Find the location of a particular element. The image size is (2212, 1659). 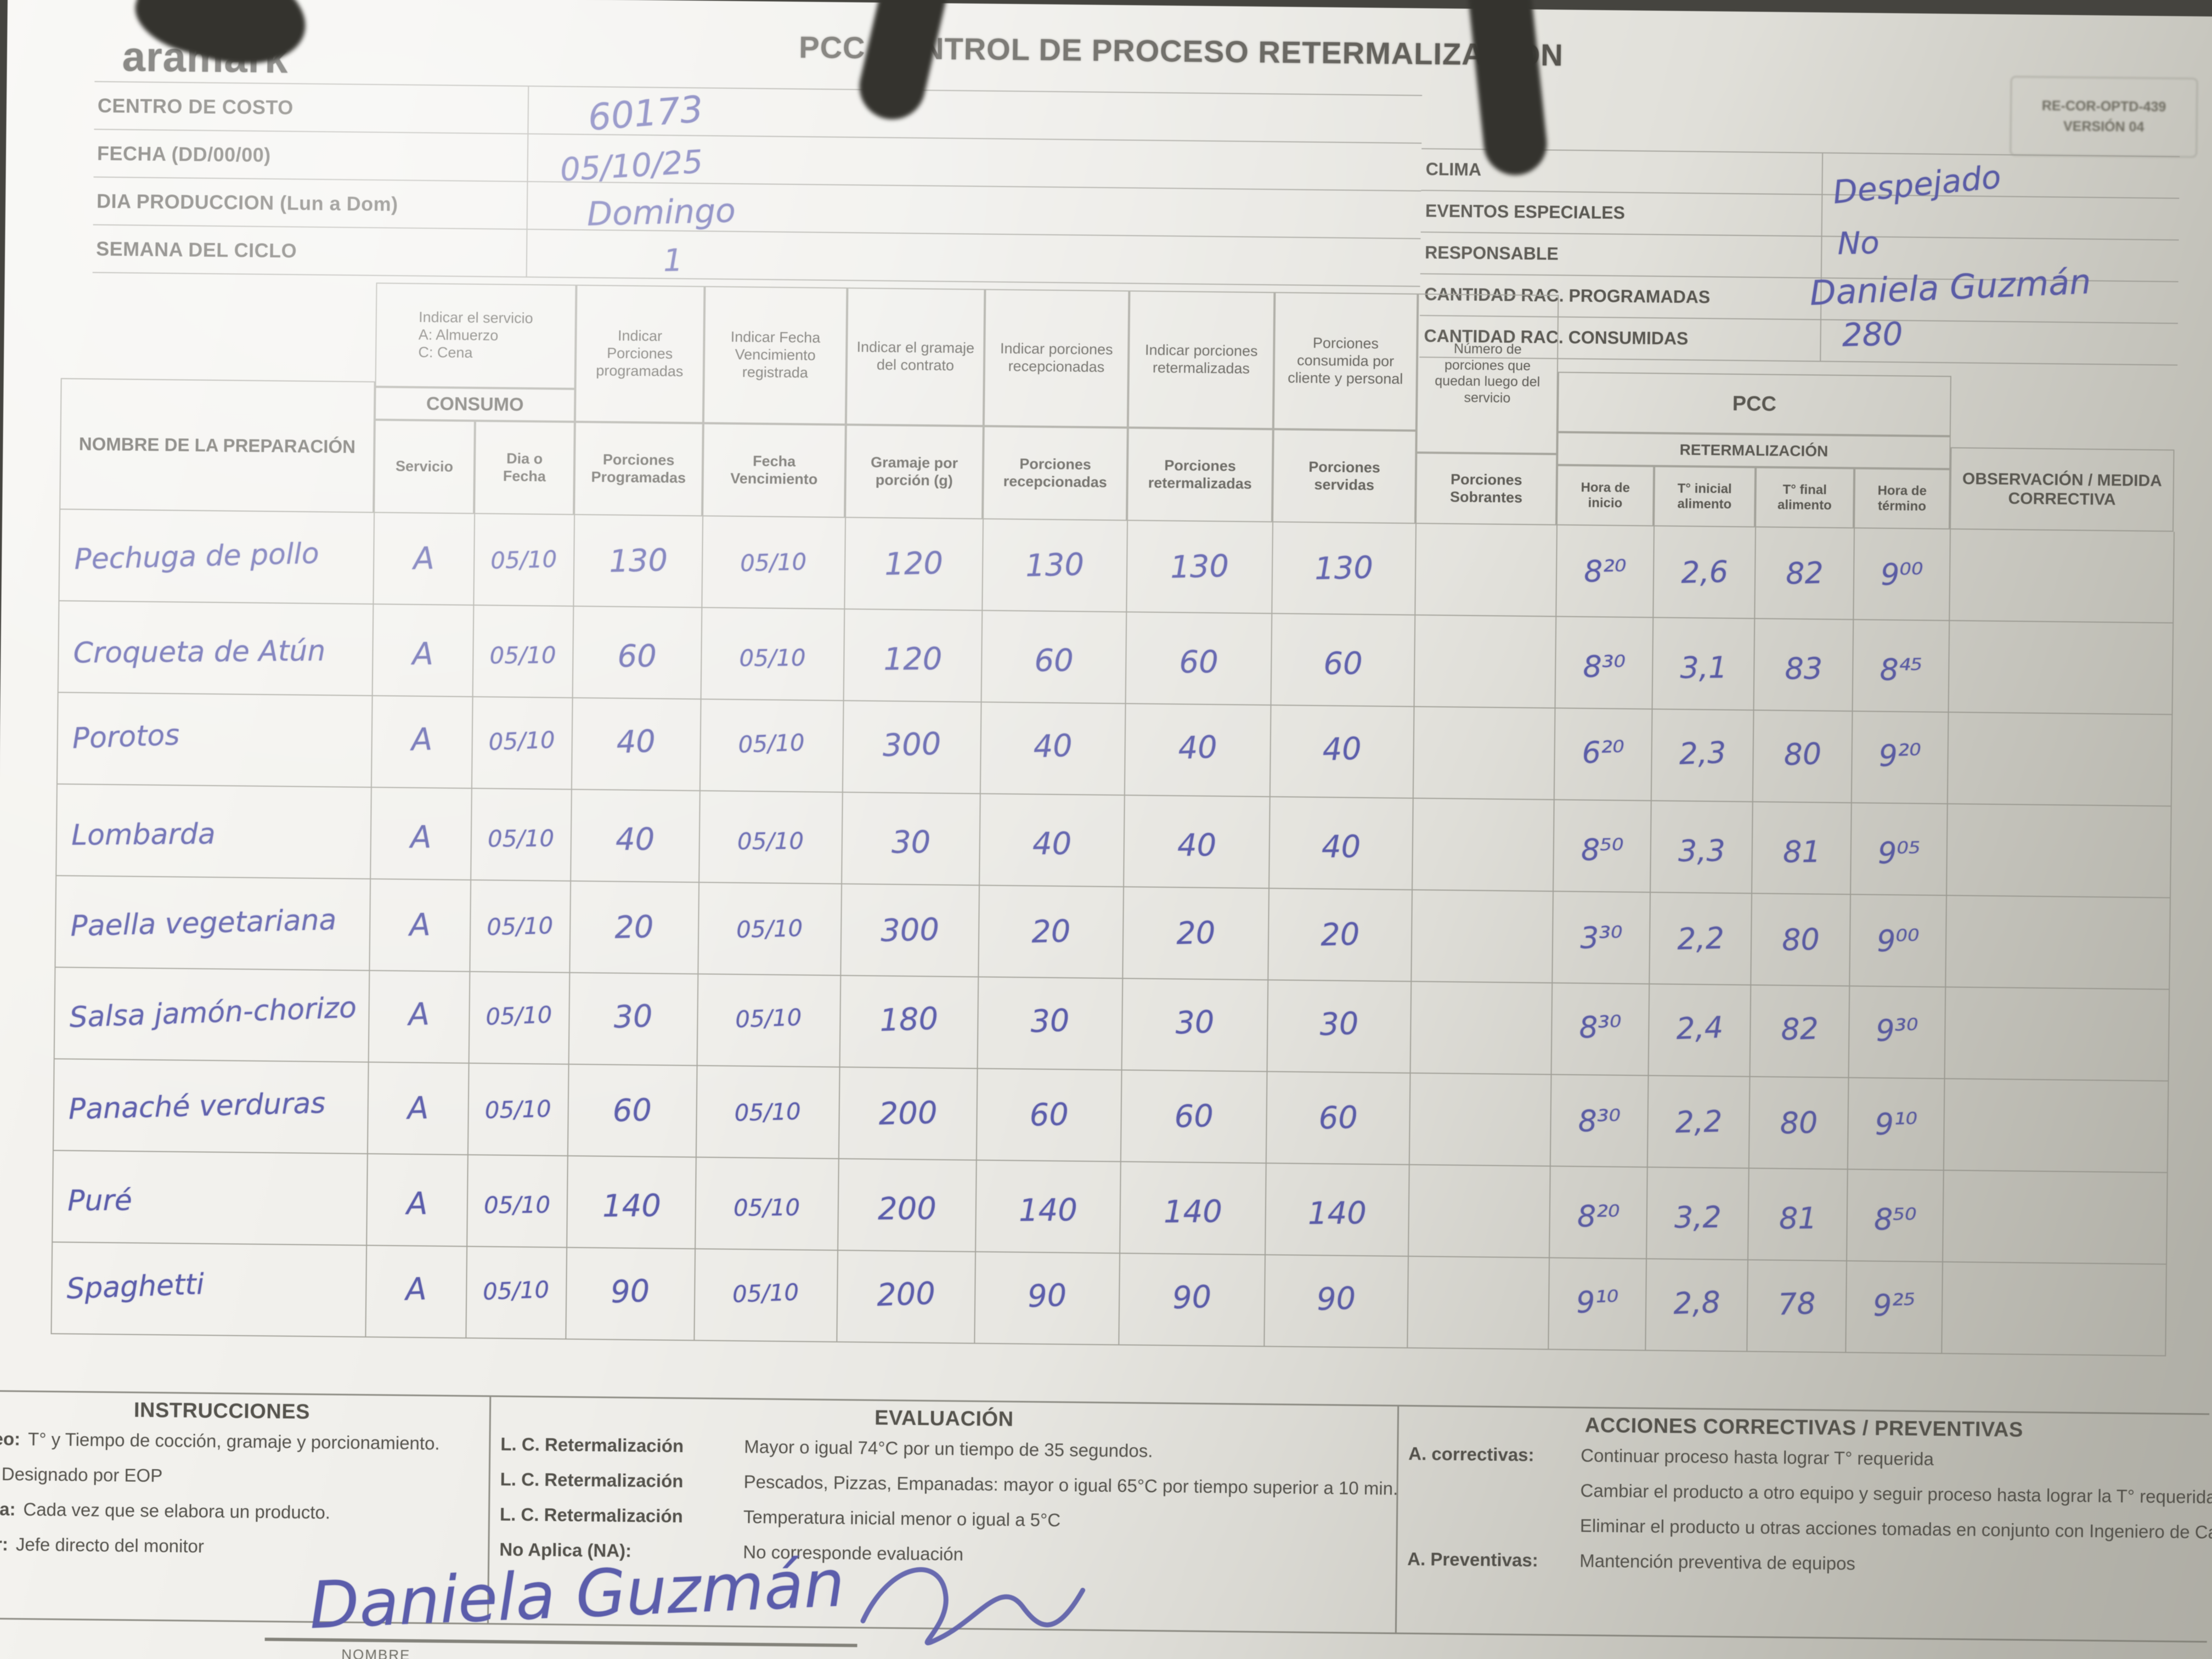

handwritten-value: 8⁵⁰ is located at coordinates (1895, 1219).